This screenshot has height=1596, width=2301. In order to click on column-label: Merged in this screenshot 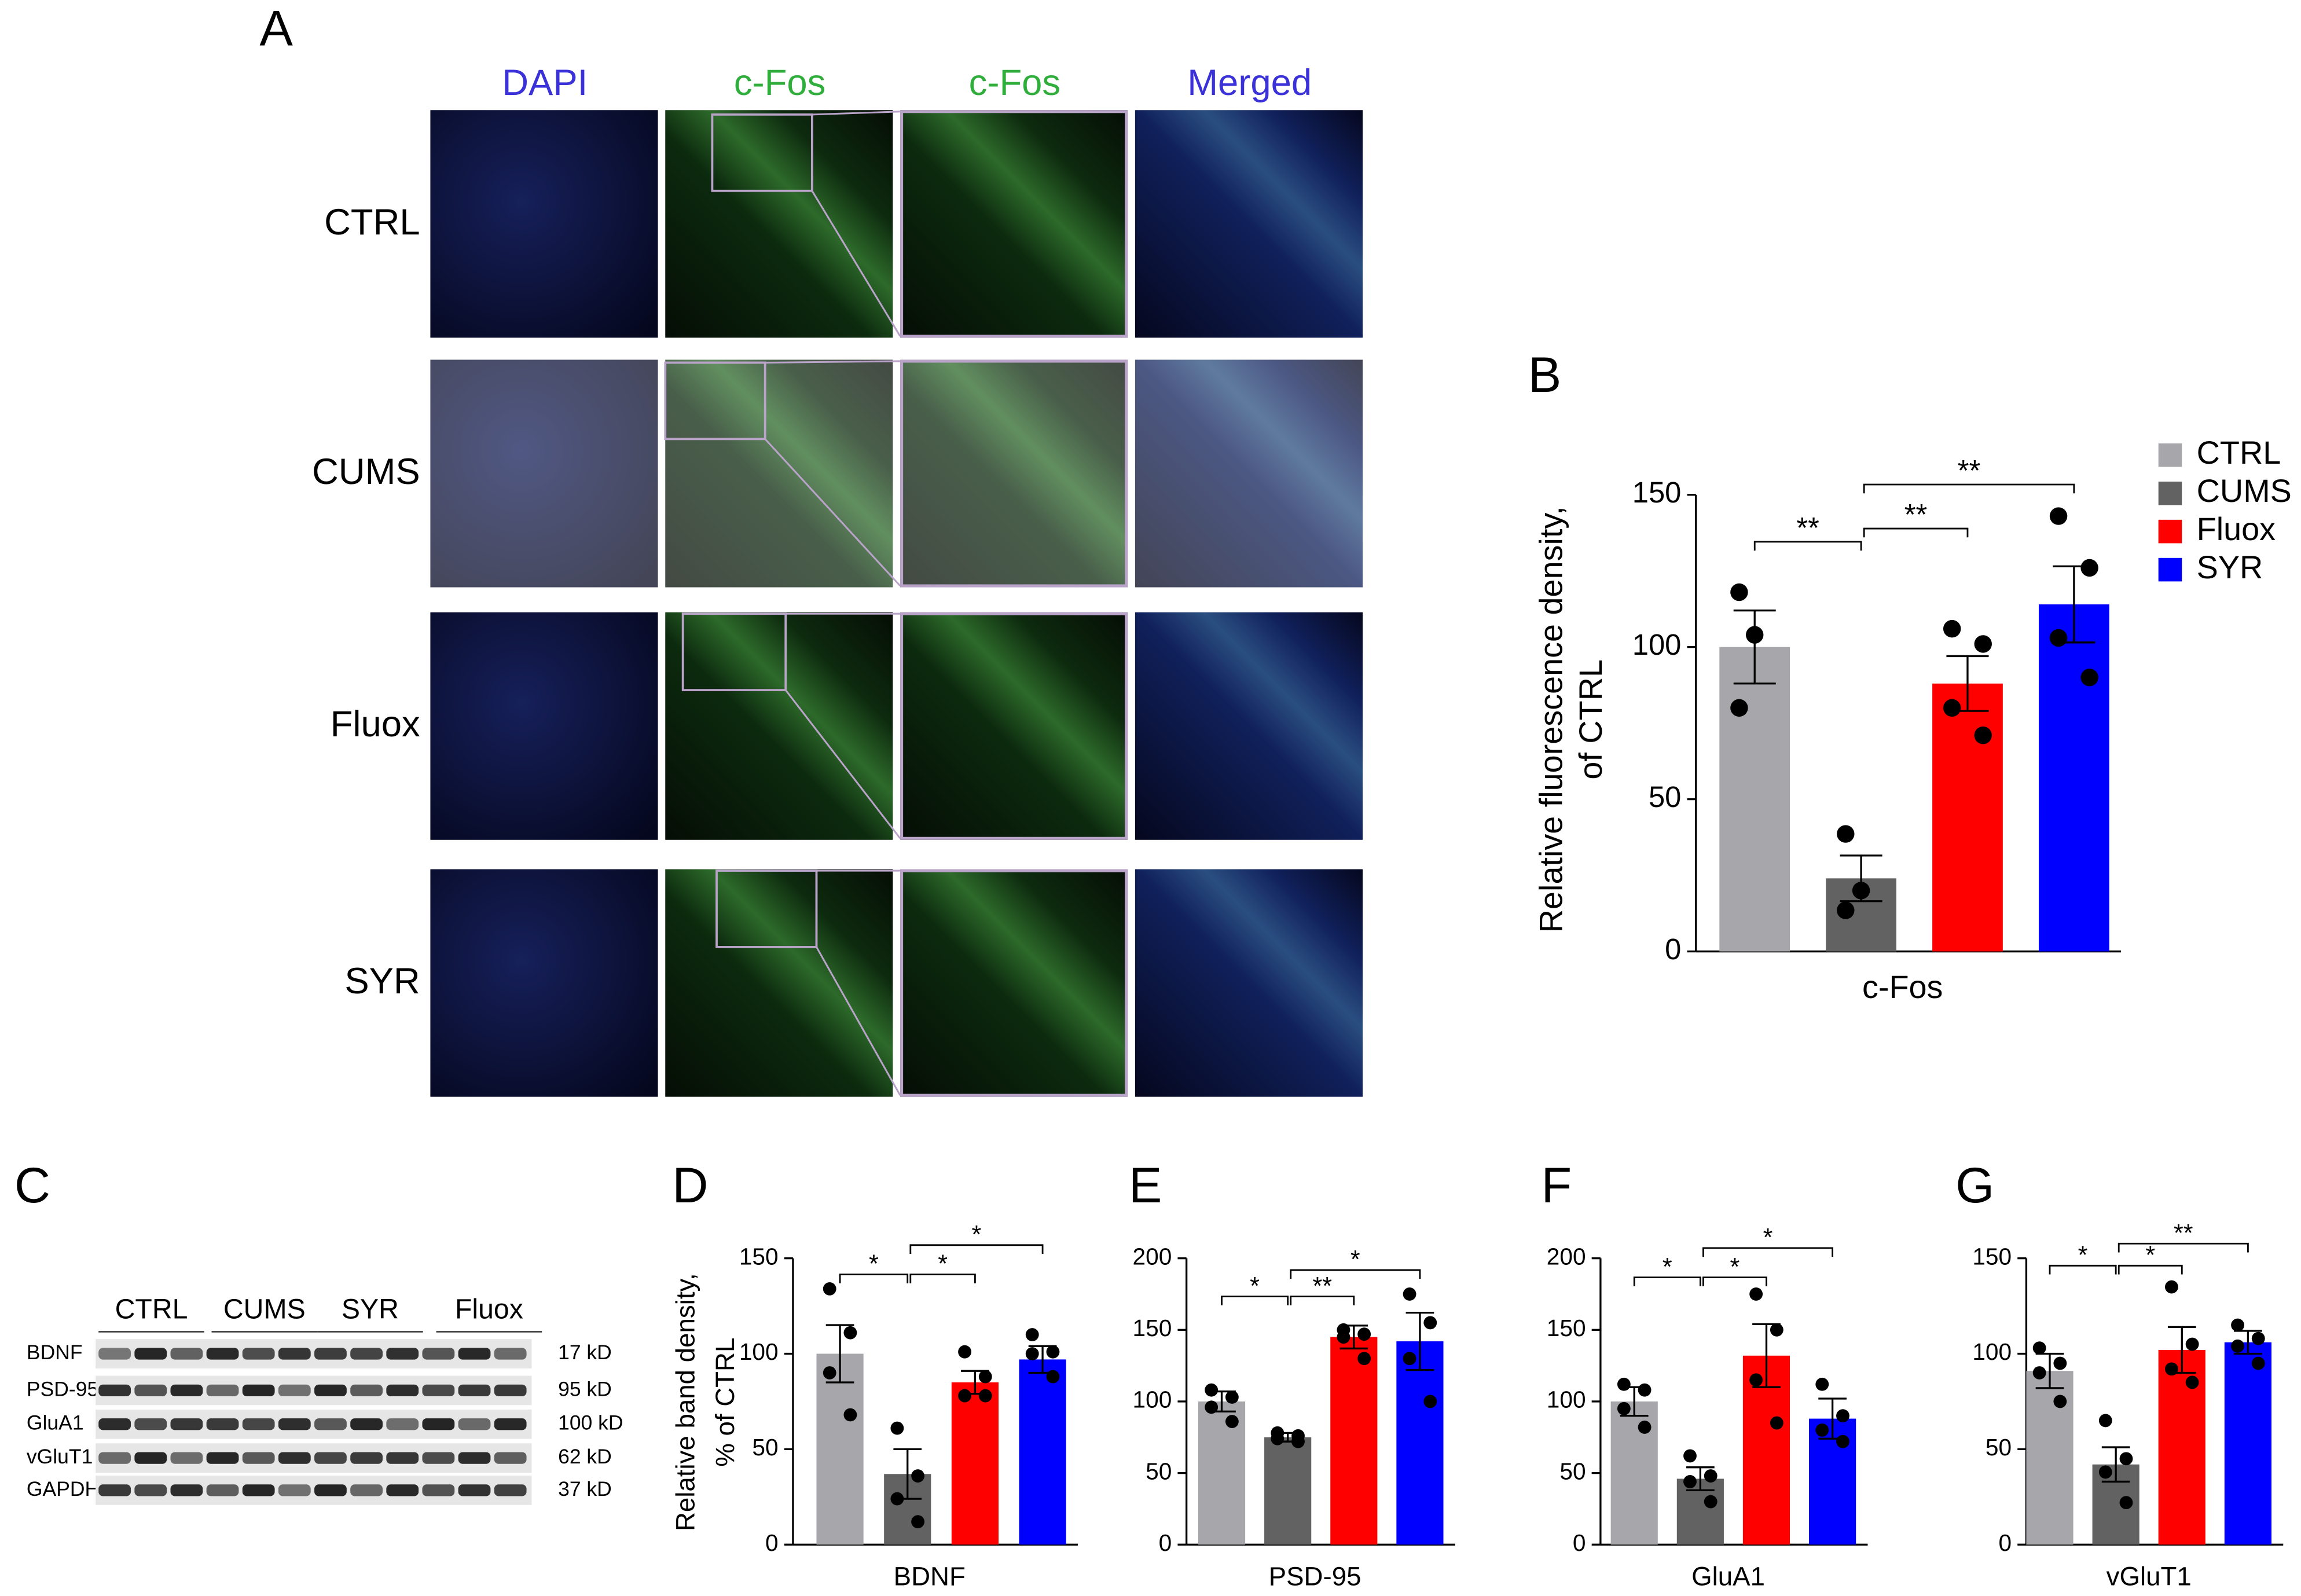, I will do `click(1249, 83)`.